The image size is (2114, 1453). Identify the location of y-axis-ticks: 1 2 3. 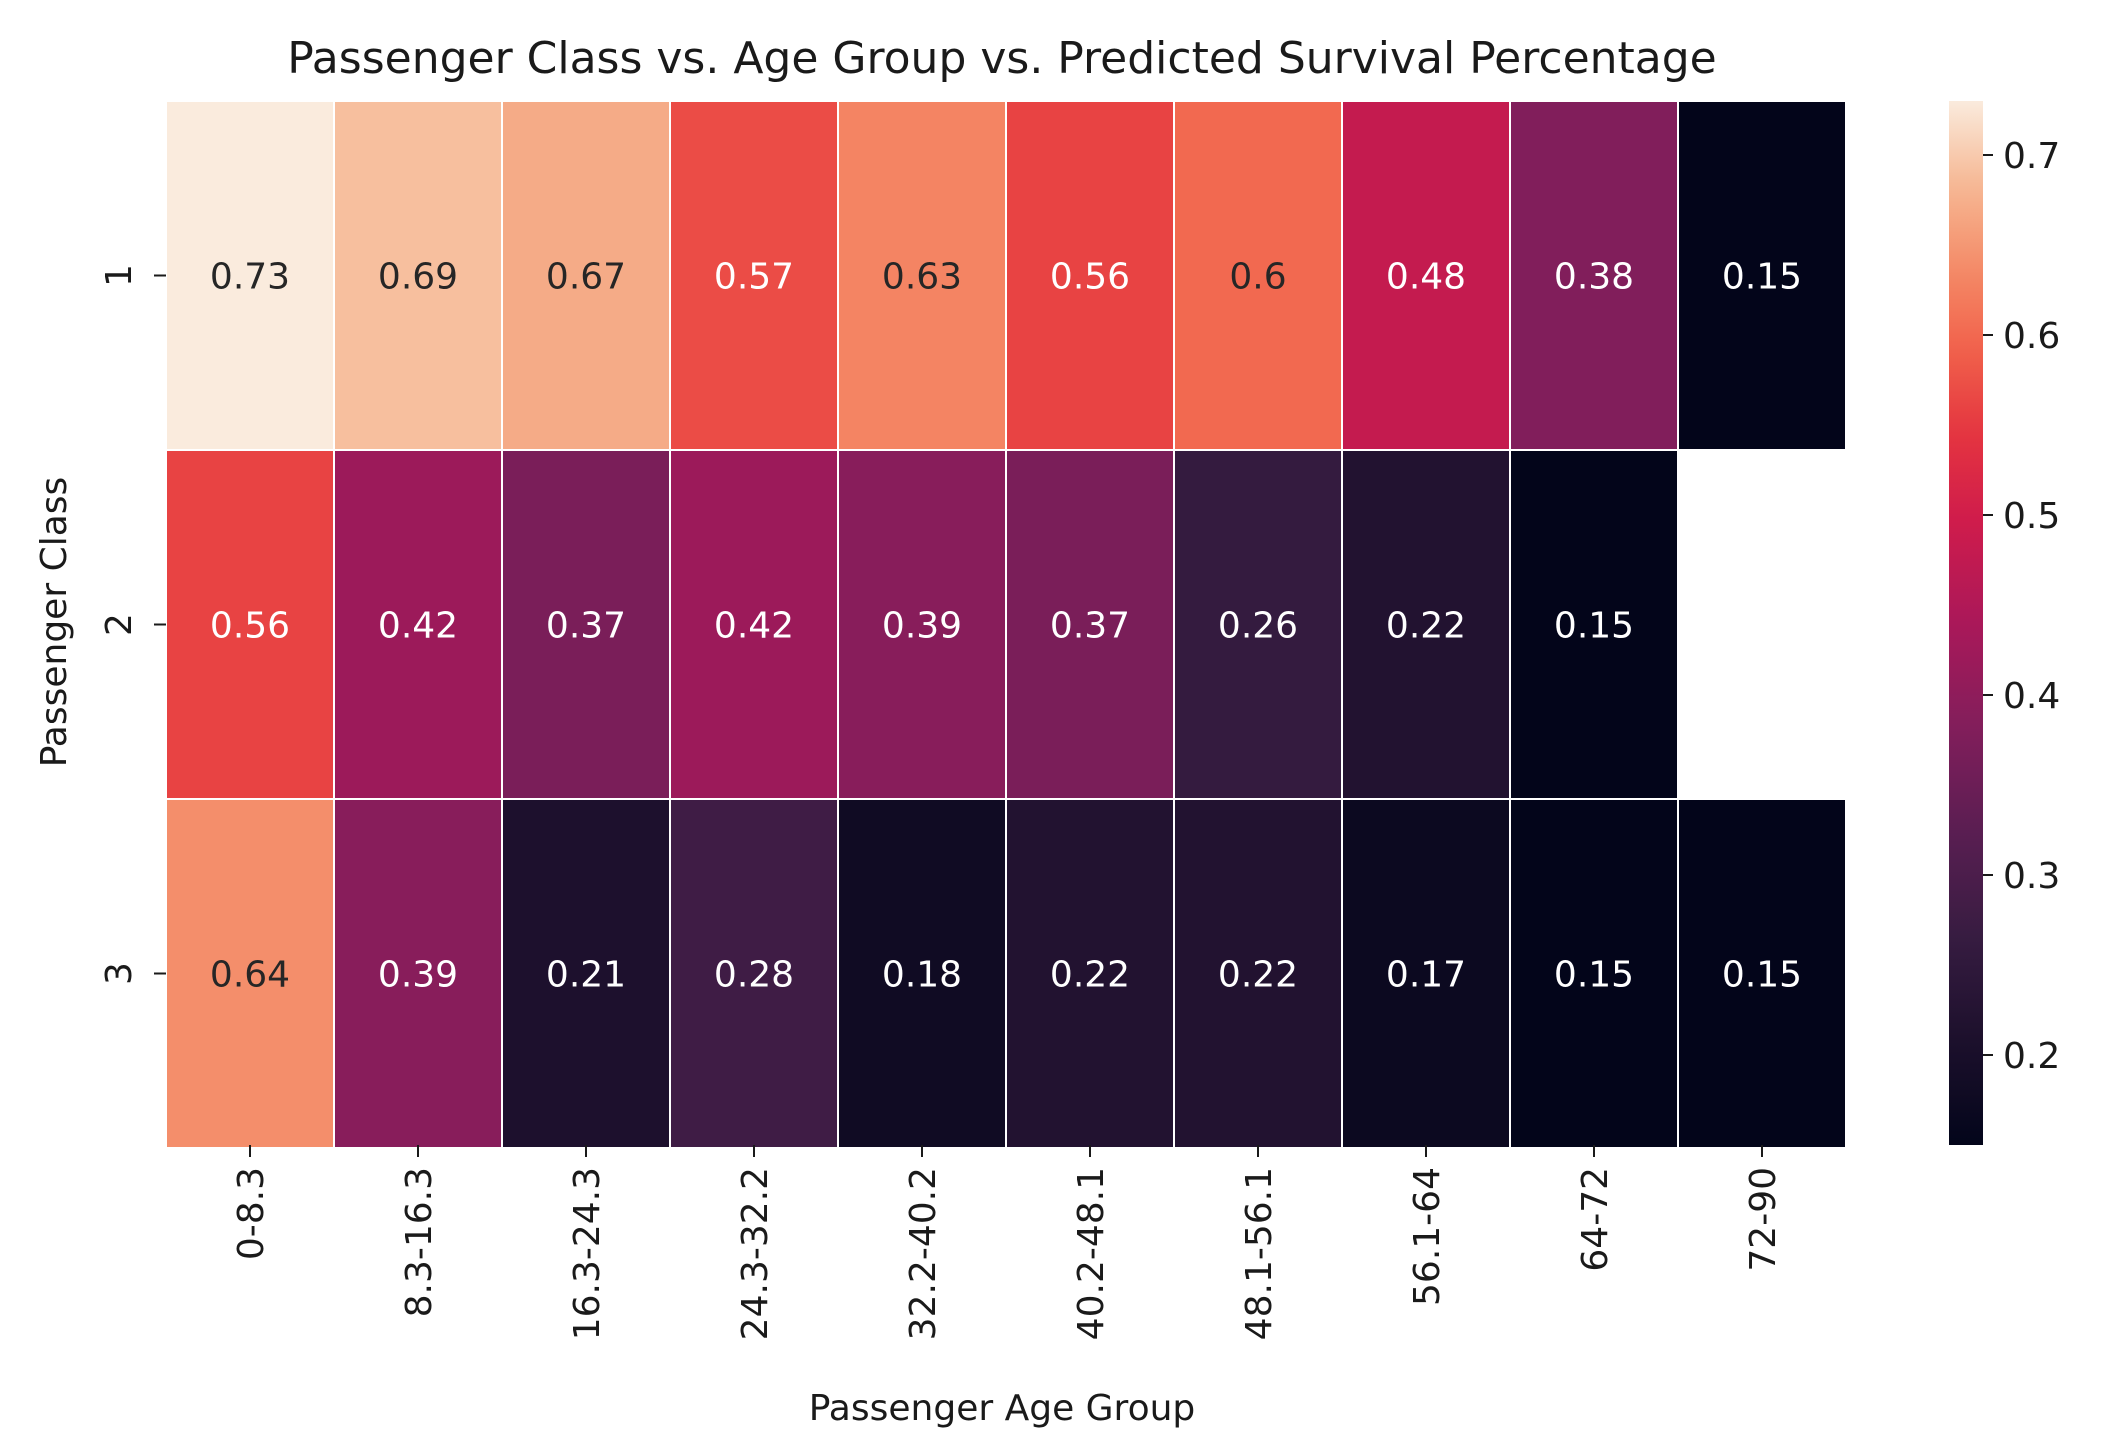
(132, 624).